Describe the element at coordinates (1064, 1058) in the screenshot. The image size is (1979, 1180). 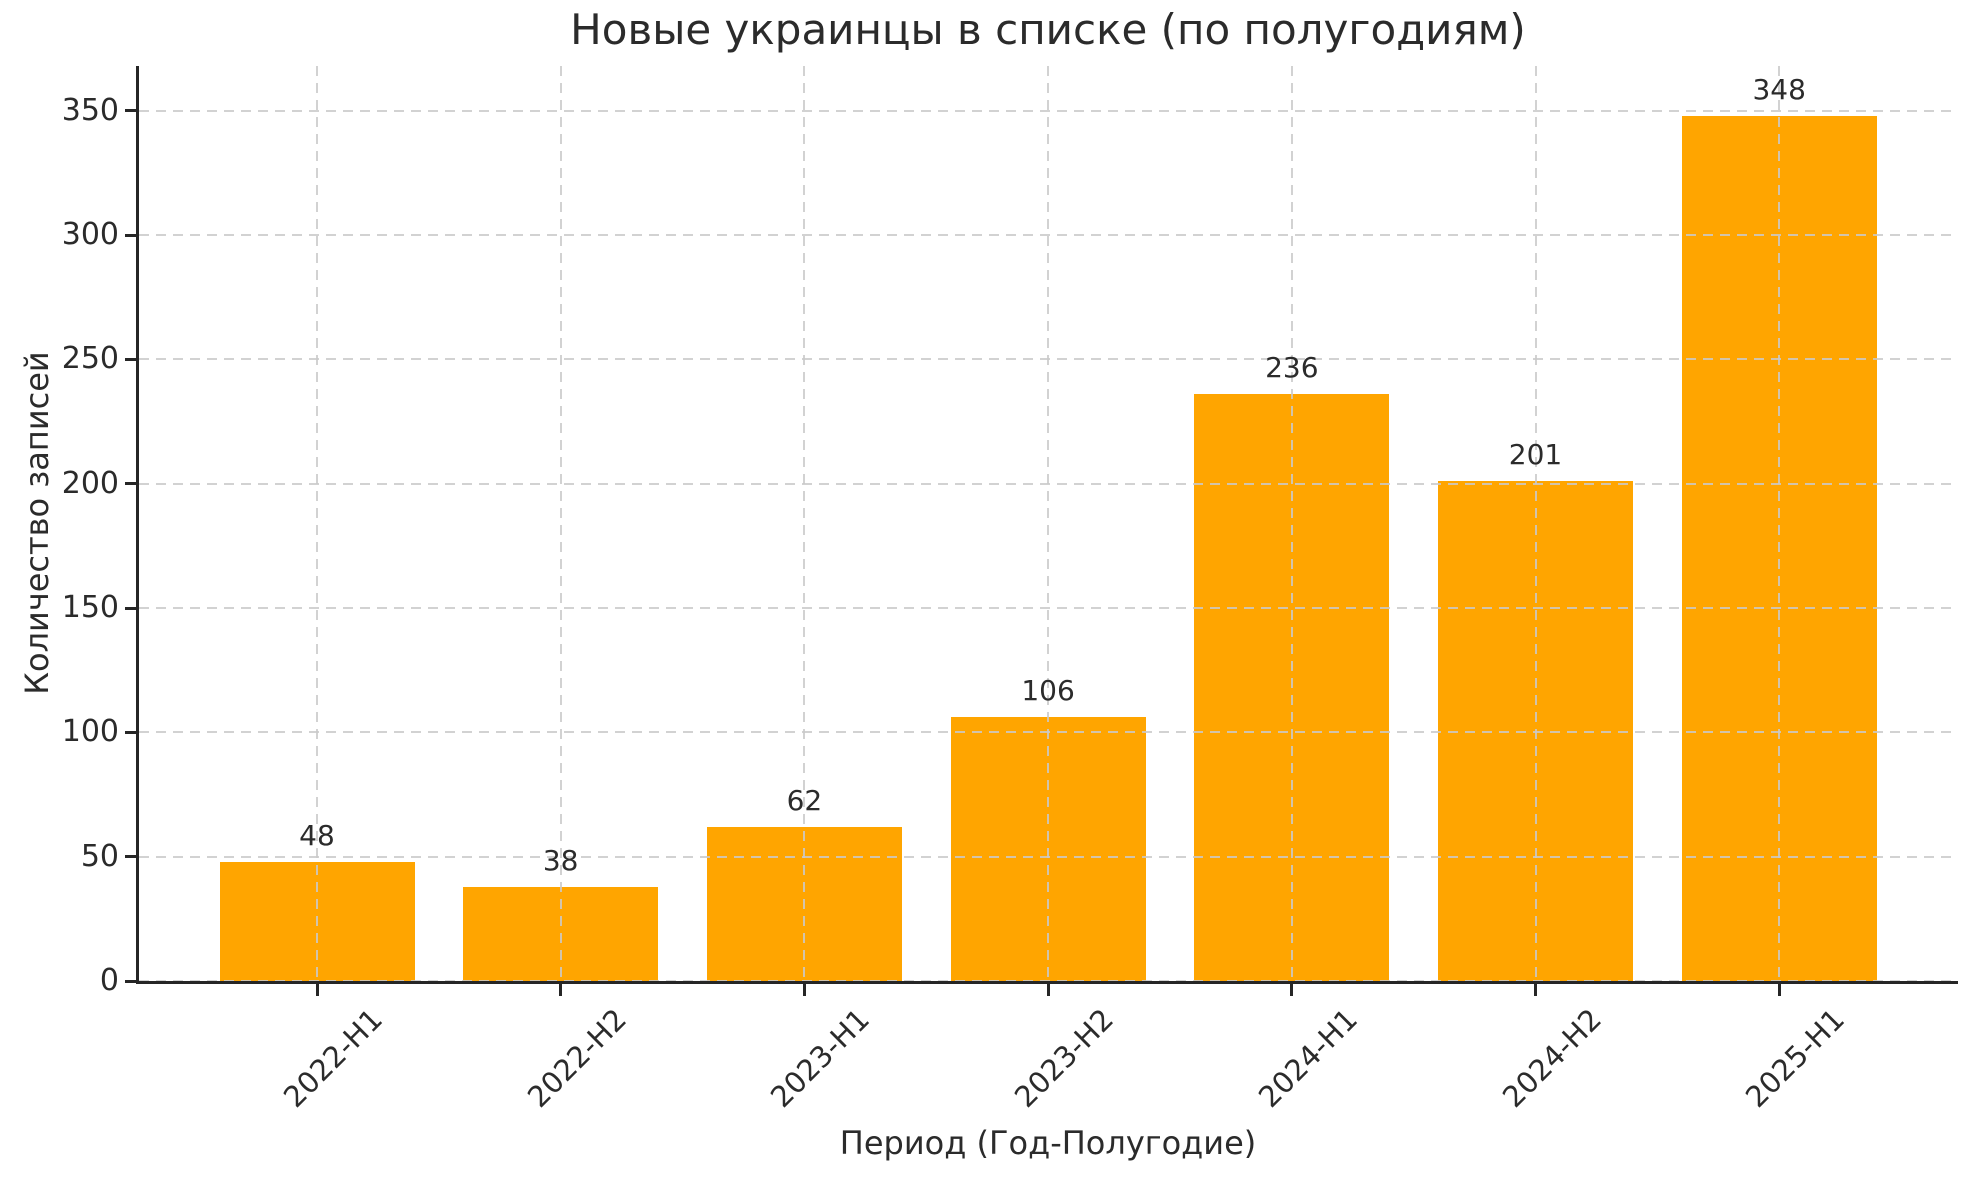
I see `x-tick-label: 2023-H2` at that location.